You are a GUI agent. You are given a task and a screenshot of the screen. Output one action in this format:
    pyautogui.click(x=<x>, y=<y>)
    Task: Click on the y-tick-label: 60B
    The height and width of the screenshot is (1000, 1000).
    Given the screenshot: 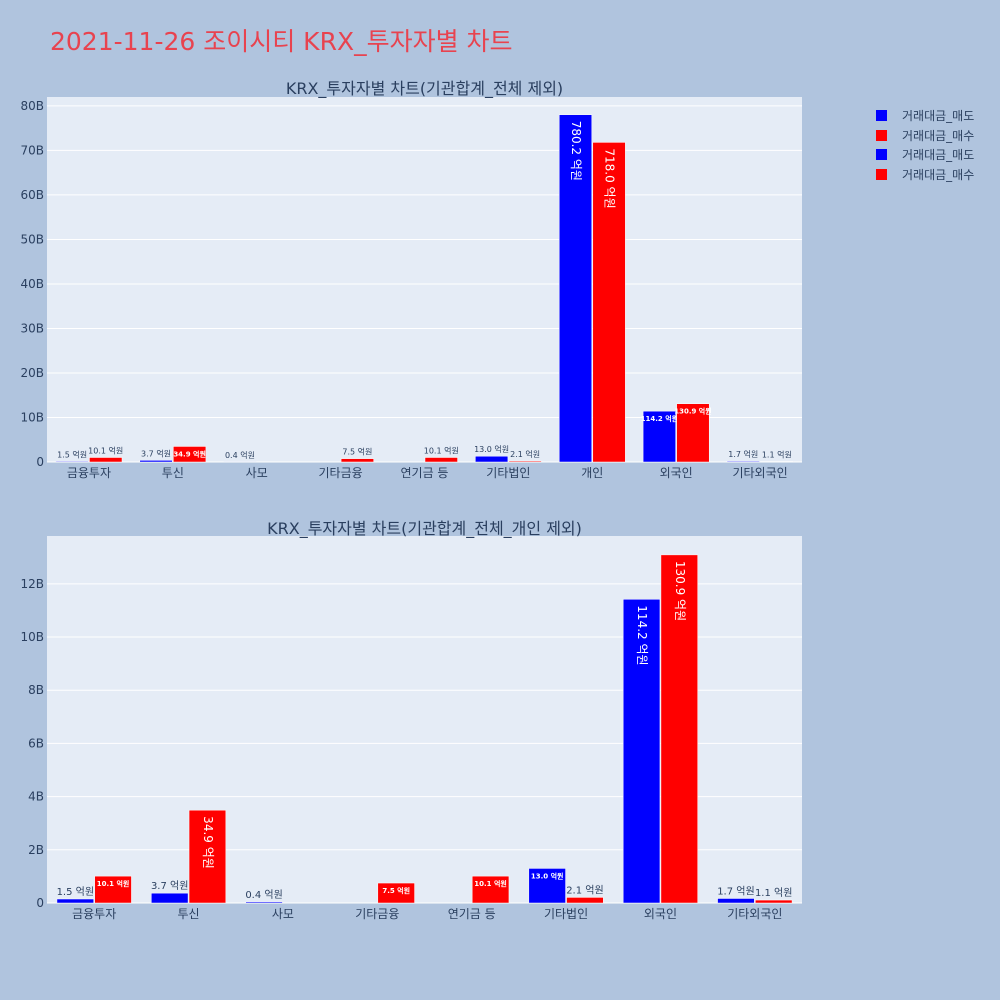 What is the action you would take?
    pyautogui.click(x=32, y=195)
    